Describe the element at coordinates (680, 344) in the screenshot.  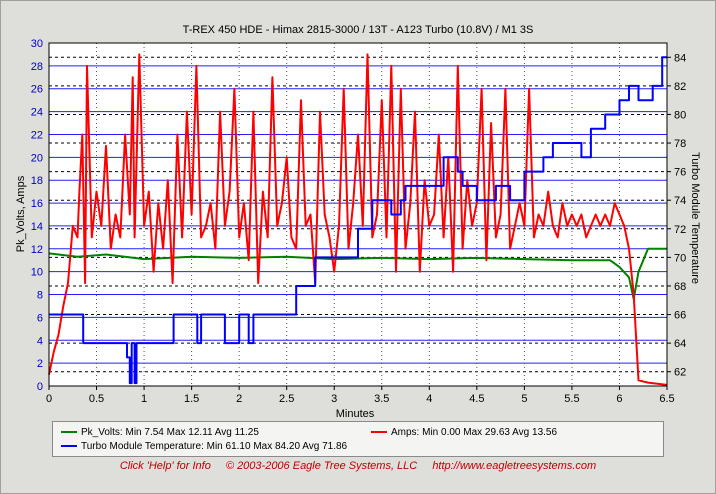
I see `y2-tick-label: 64` at that location.